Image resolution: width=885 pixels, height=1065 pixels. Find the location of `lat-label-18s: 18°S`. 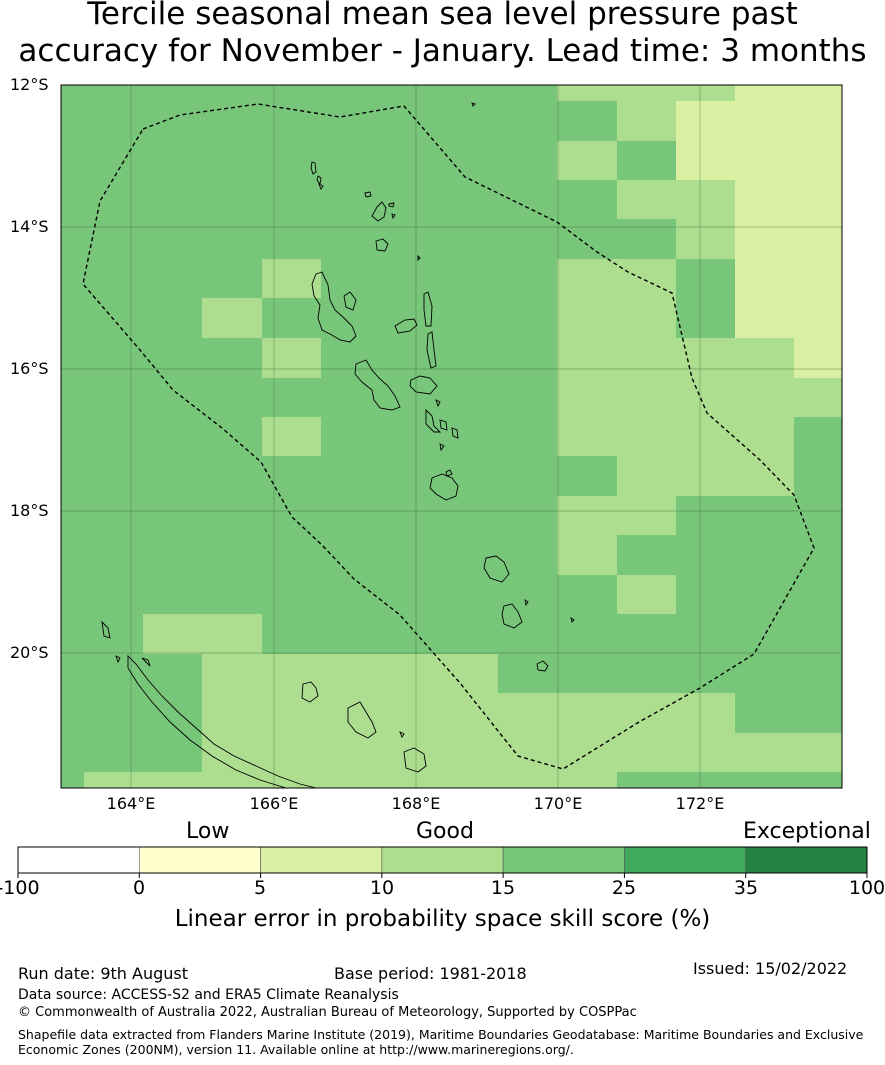

lat-label-18s: 18°S is located at coordinates (29, 510).